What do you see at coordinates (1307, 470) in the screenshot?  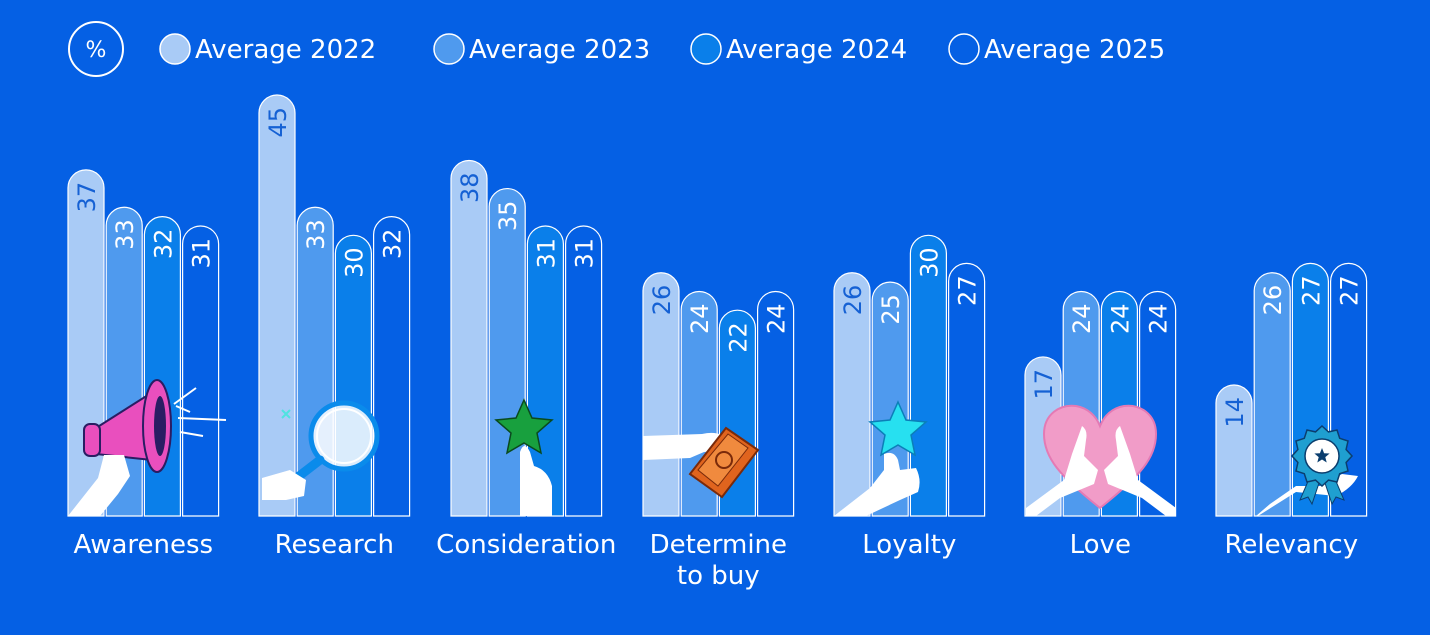 I see `award-badge-icon` at bounding box center [1307, 470].